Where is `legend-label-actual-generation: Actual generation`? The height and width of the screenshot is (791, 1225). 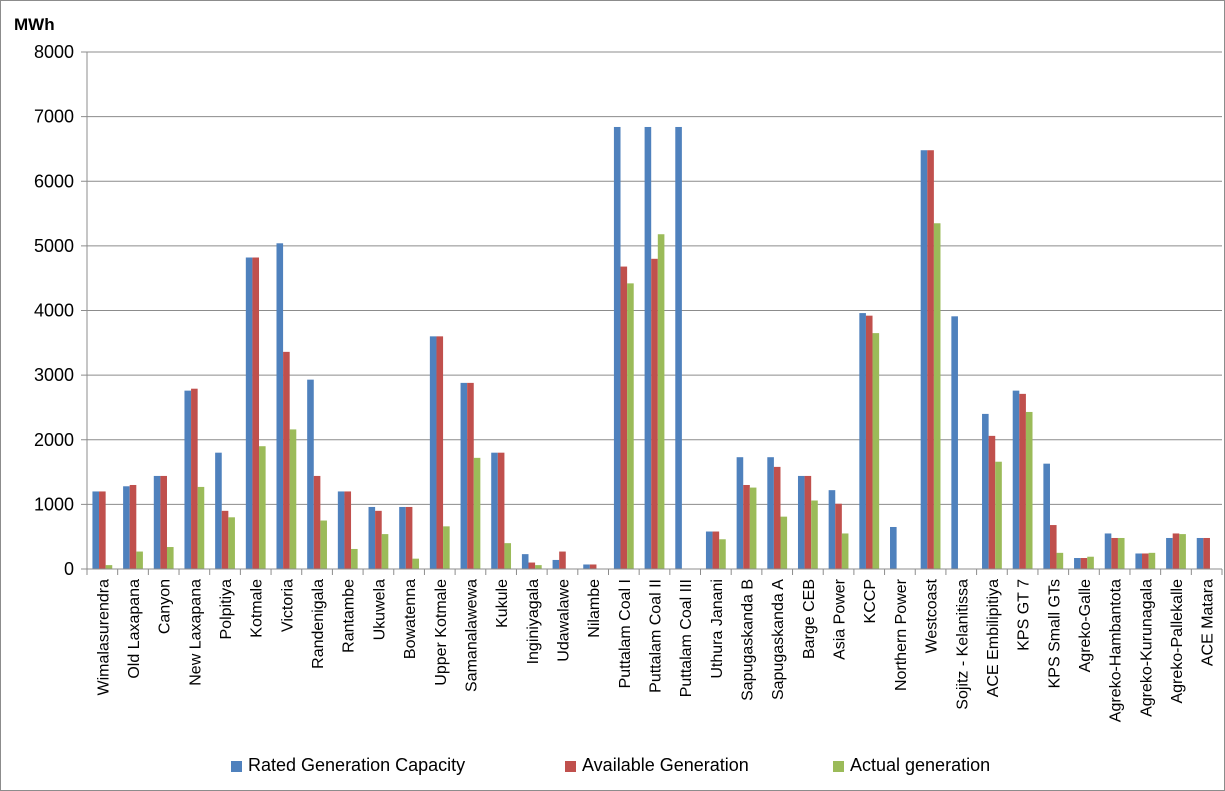 legend-label-actual-generation: Actual generation is located at coordinates (920, 765).